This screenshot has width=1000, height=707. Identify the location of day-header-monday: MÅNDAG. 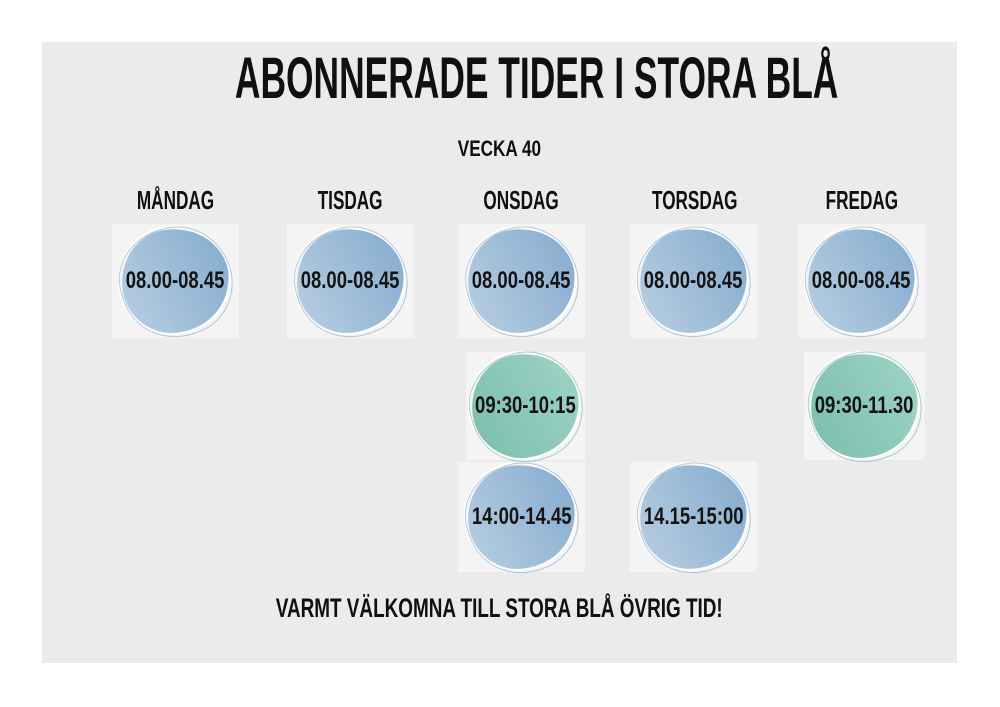
(175, 200).